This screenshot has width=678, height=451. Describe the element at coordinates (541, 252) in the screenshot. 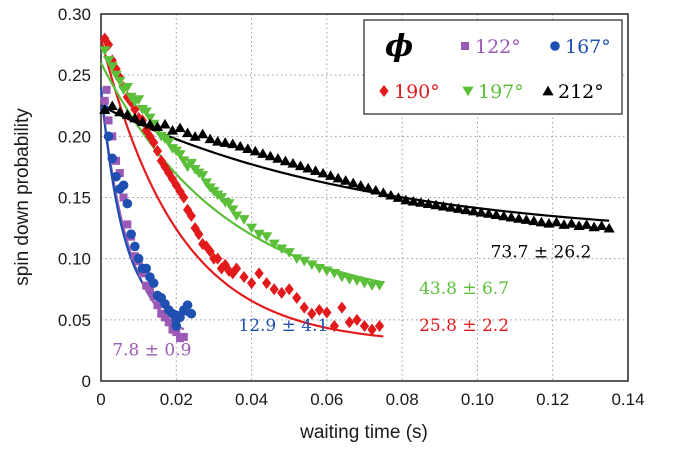

I see `fit-time-constant-label: 73.7 ± 26.2` at that location.